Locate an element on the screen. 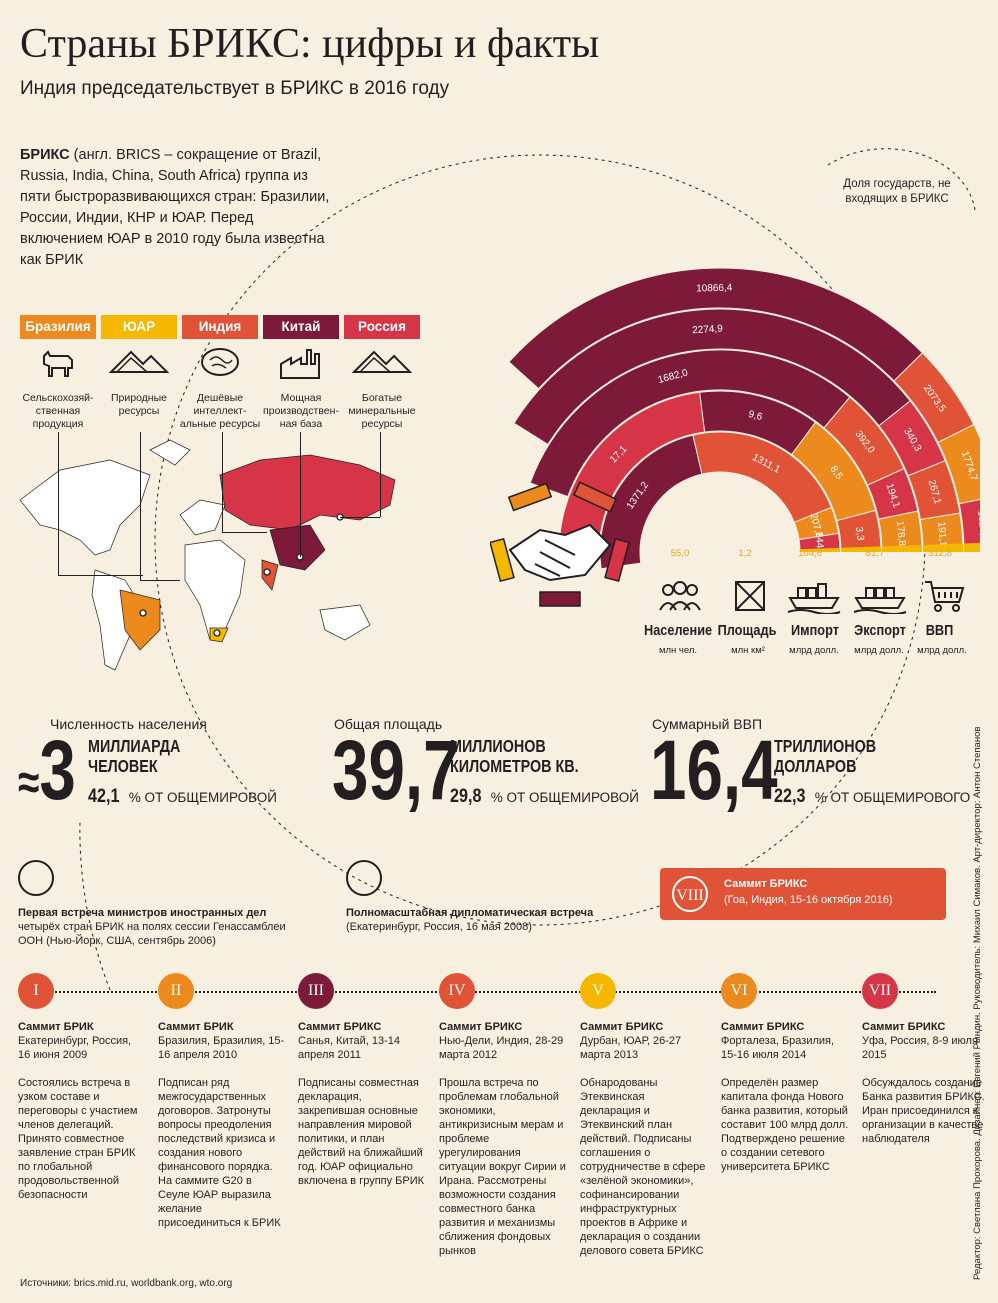 The image size is (998, 1303). event-title: Первая встреча министров иностранных дел is located at coordinates (142, 913).